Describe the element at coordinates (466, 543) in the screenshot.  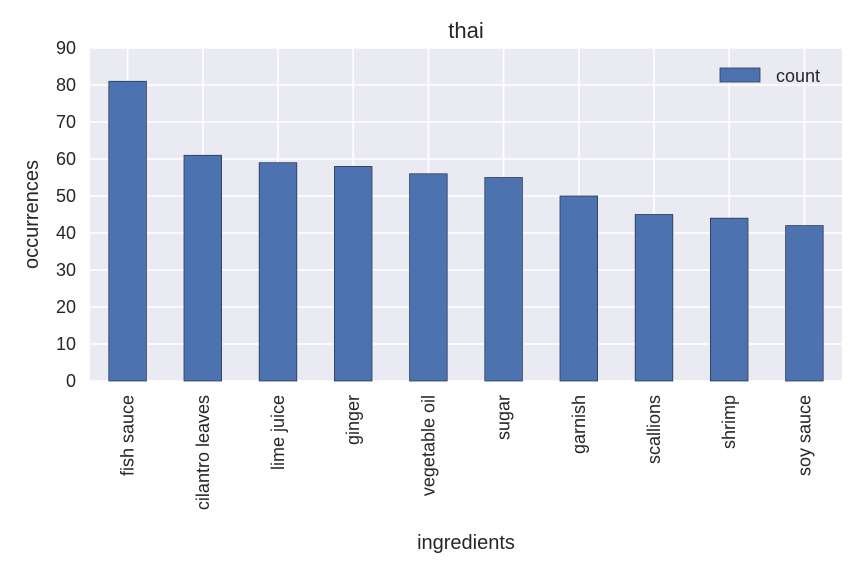
I see `x-axis-label: ingredients` at that location.